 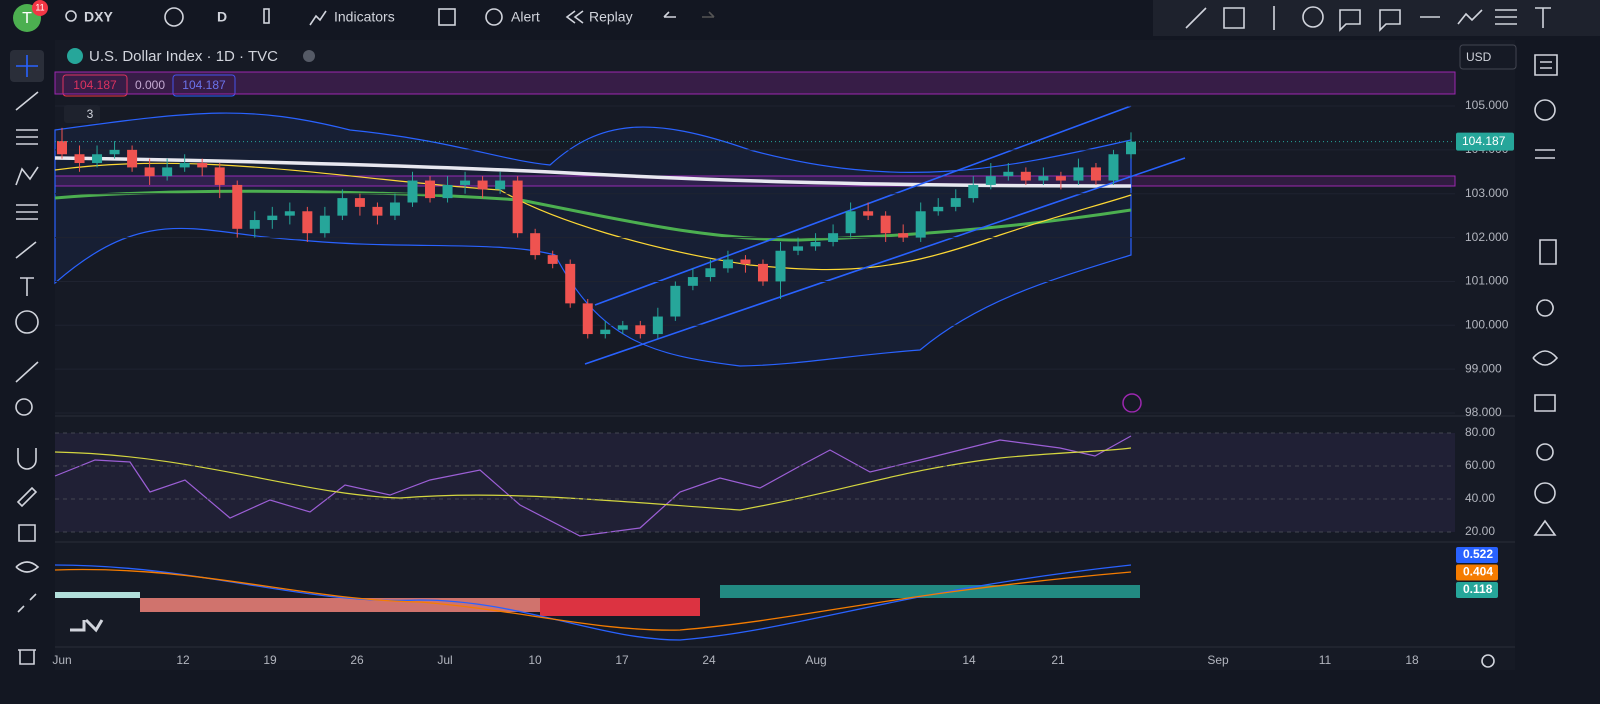 What do you see at coordinates (1480, 432) in the screenshot?
I see `rsi-tick-label: 80.00` at bounding box center [1480, 432].